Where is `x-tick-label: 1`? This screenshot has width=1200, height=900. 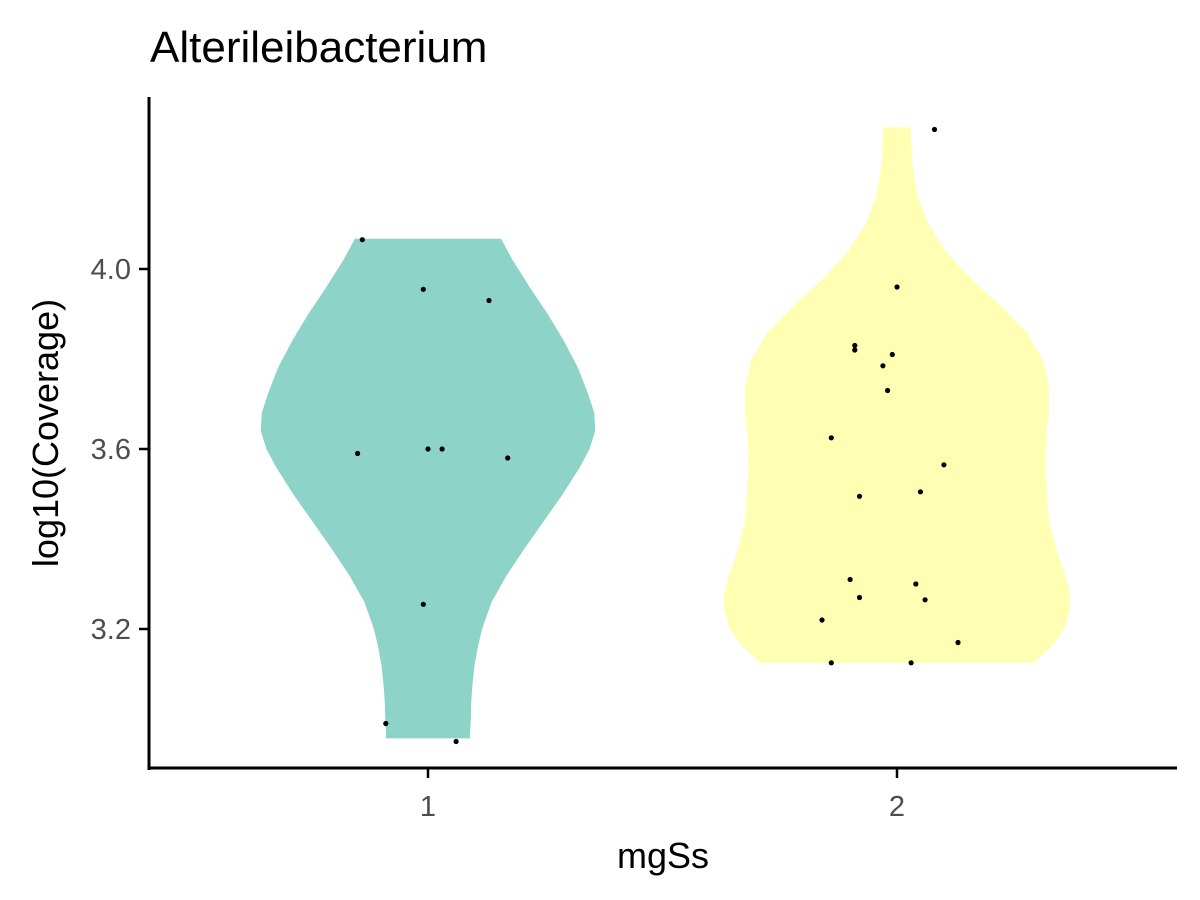 x-tick-label: 1 is located at coordinates (428, 807).